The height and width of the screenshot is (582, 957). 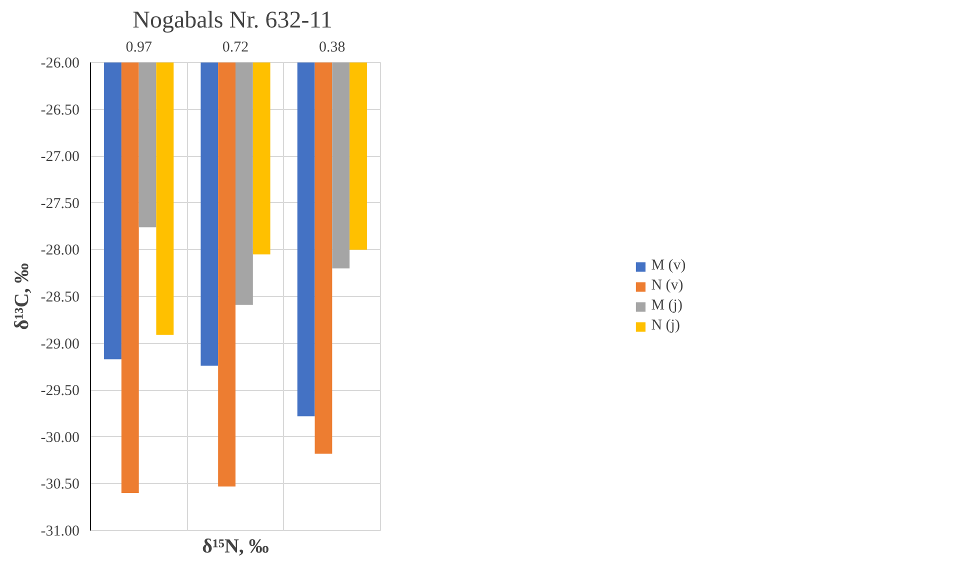 What do you see at coordinates (60, 64) in the screenshot?
I see `y-tick-label: -26.00` at bounding box center [60, 64].